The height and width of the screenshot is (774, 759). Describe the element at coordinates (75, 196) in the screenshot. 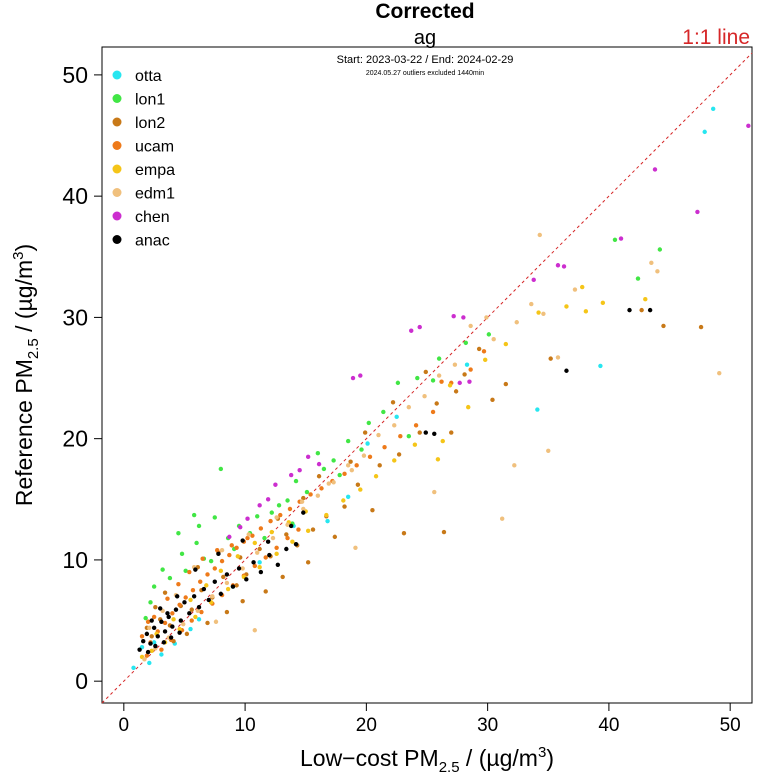

I see `y-tick-label-40: 40` at that location.